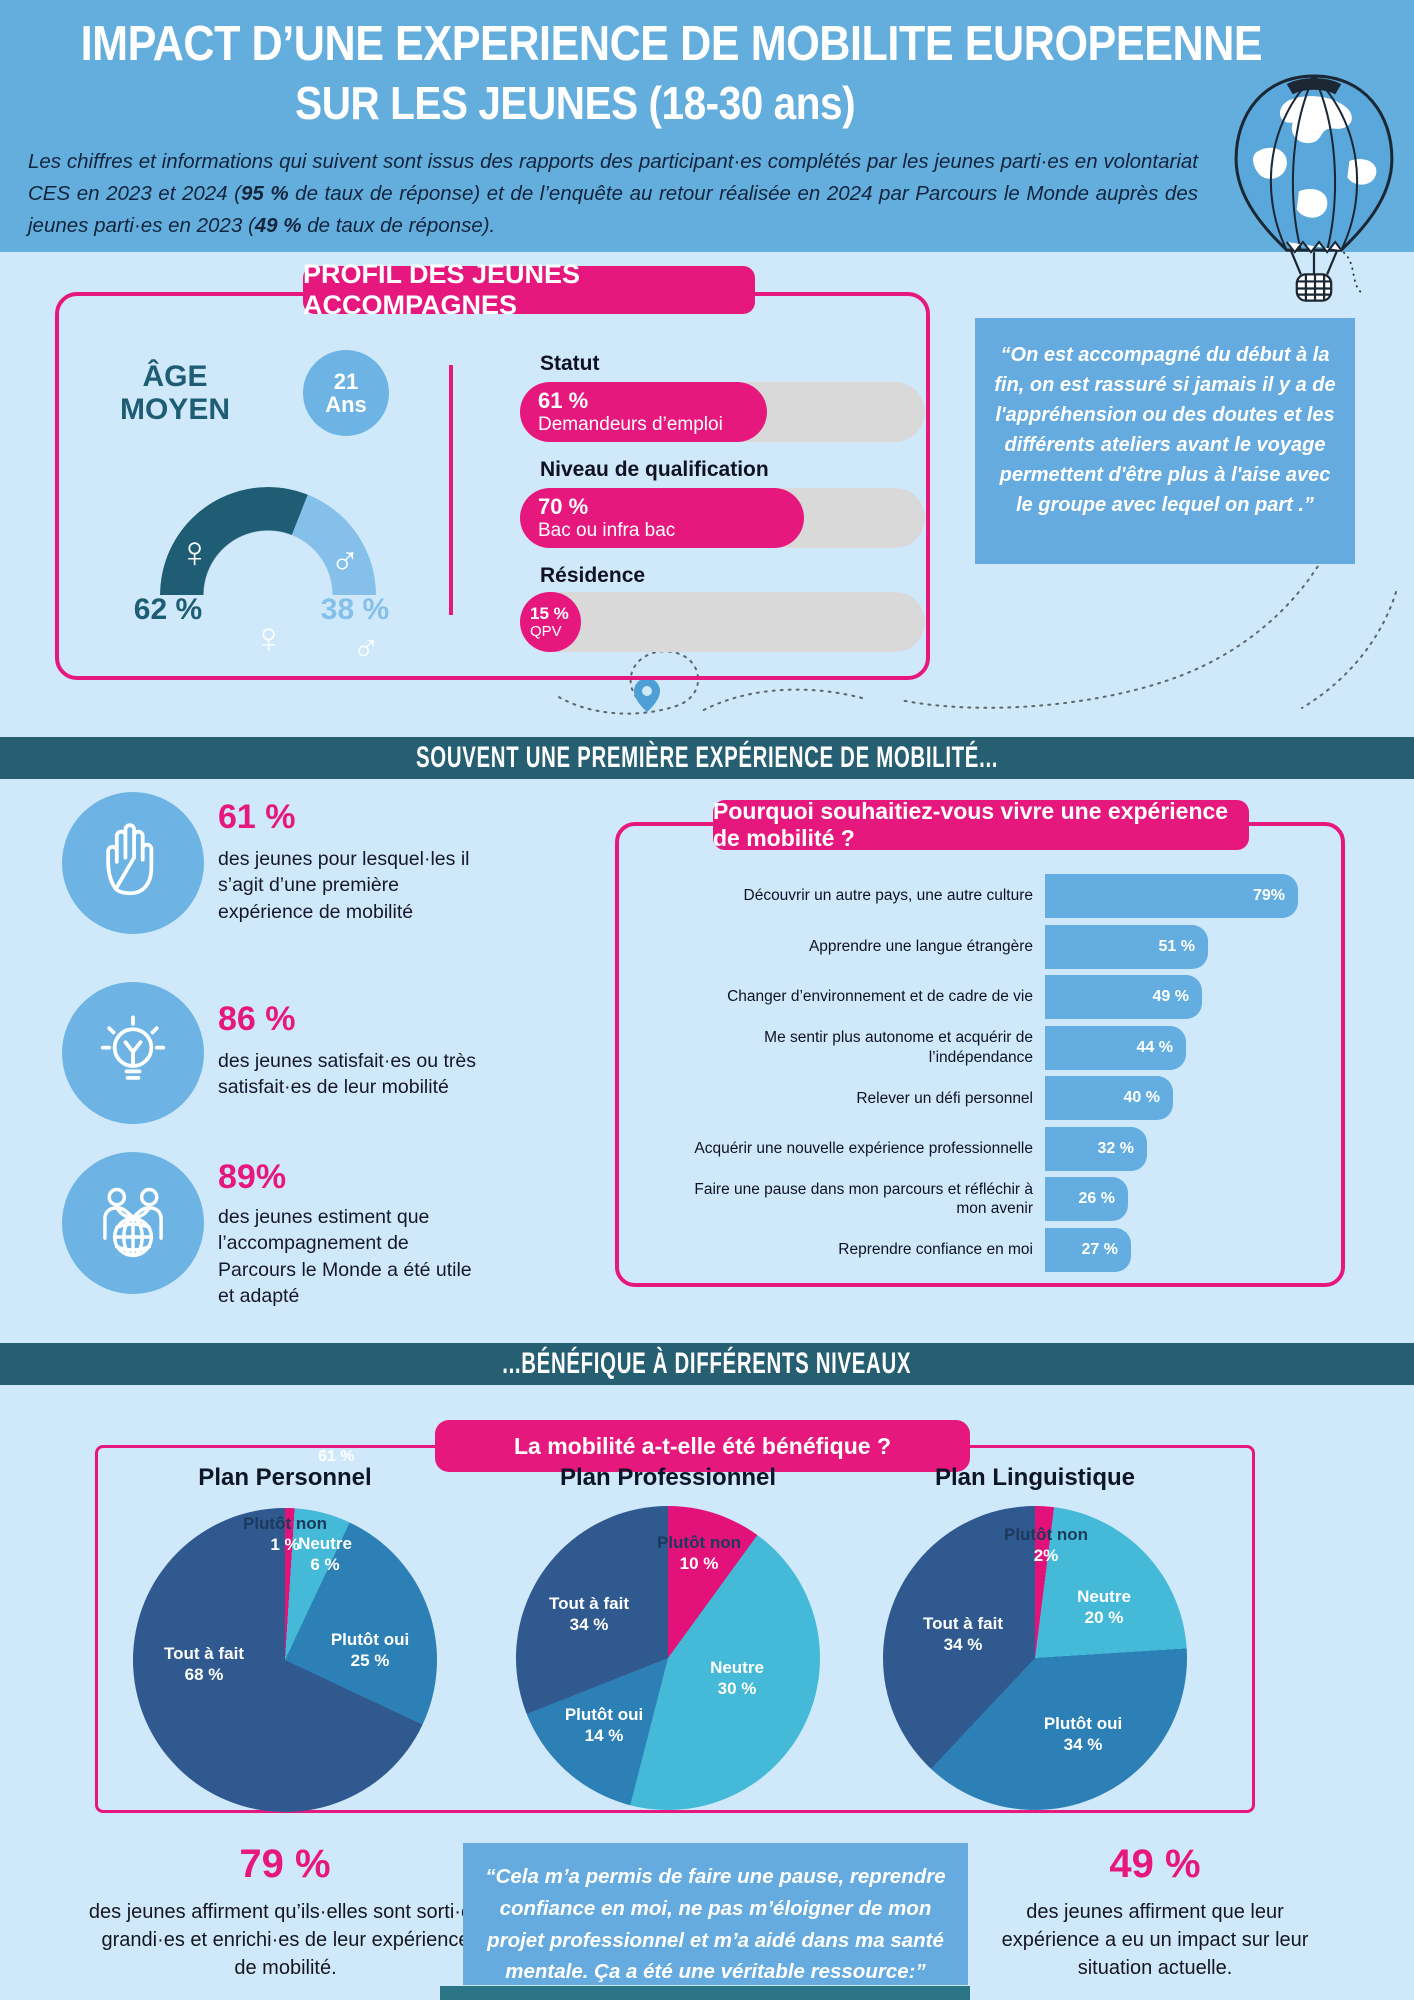 The height and width of the screenshot is (2000, 1414). Describe the element at coordinates (168, 609) in the screenshot. I see `female-percentage: 62 %` at that location.